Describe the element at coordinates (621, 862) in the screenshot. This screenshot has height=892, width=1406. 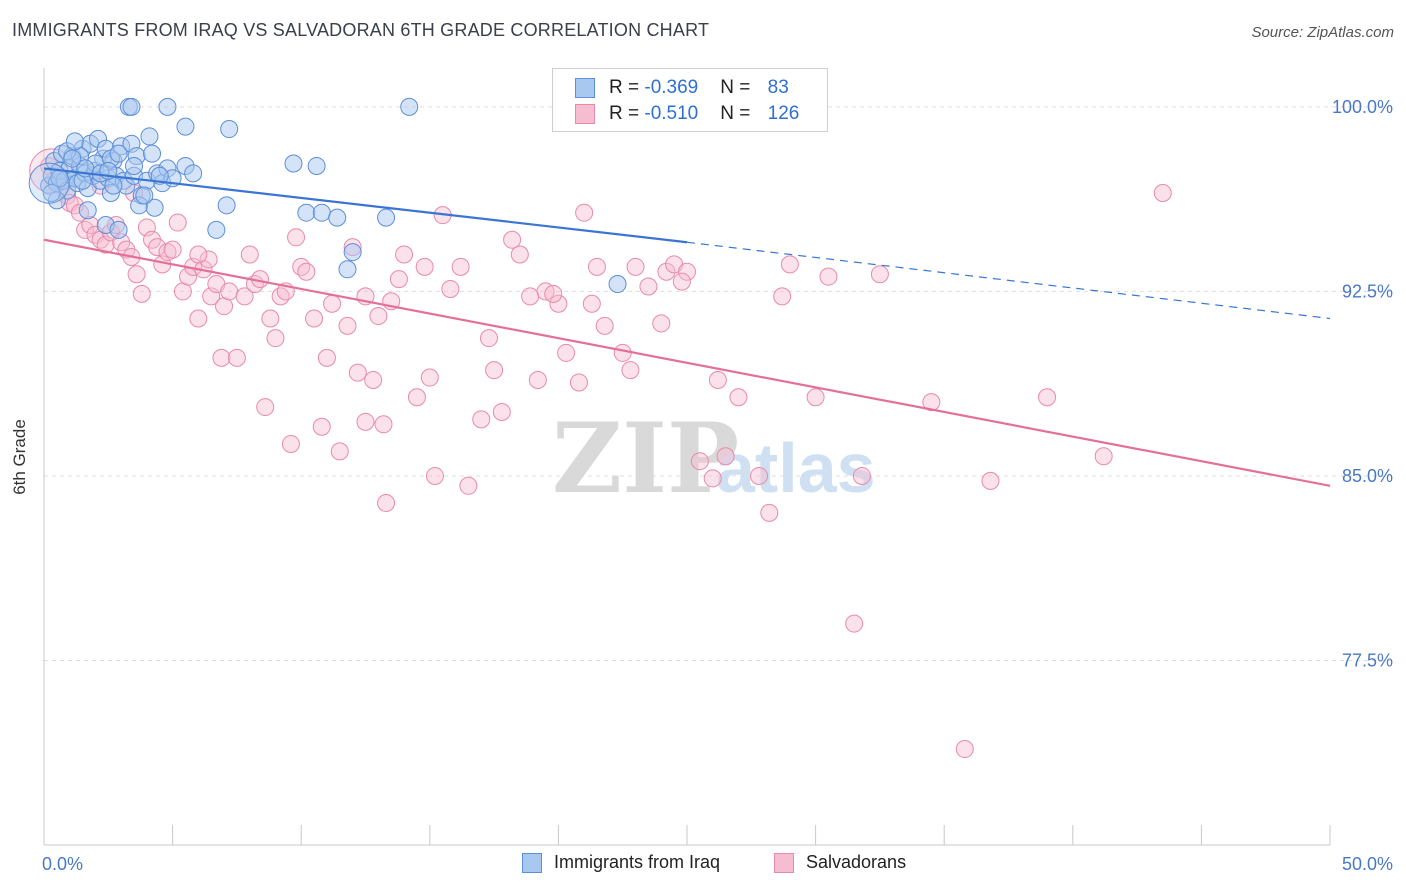
I see `bottom-legend-iraq: Immigrants from Iraq` at that location.